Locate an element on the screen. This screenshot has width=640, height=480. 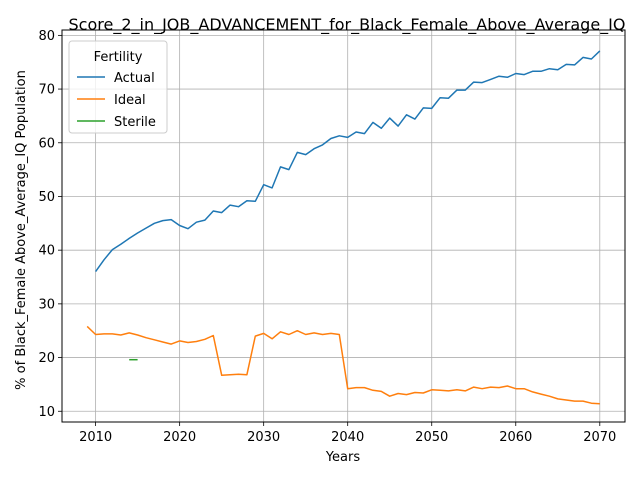
legend-title: Fertility is located at coordinates (118, 57).